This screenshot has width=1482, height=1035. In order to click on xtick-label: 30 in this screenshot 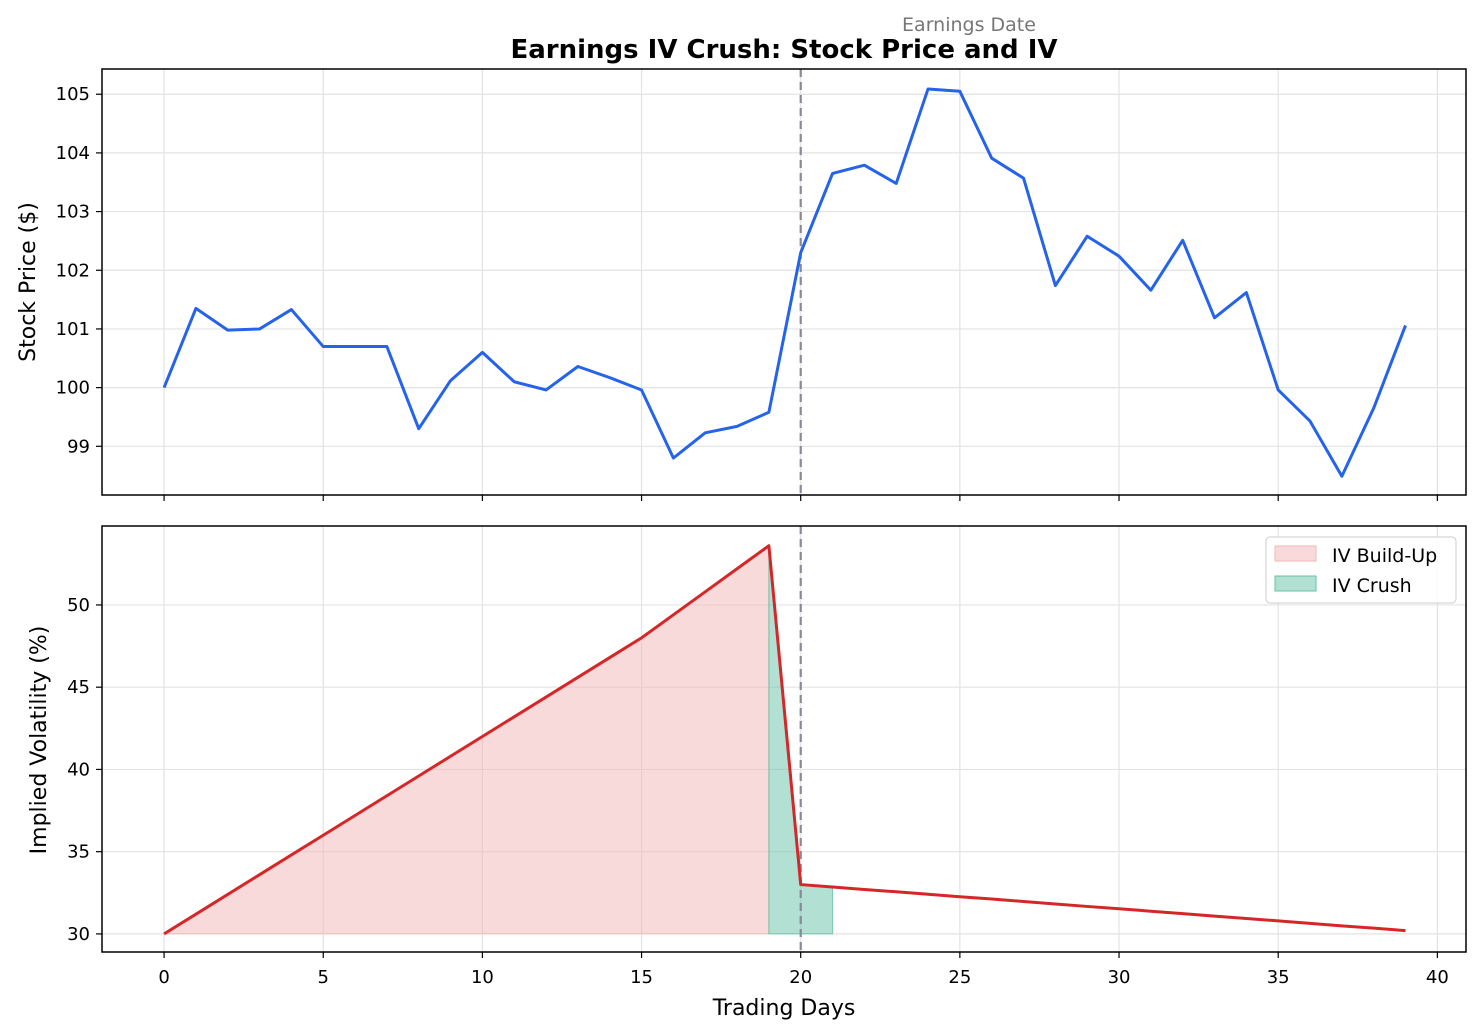, I will do `click(1119, 977)`.